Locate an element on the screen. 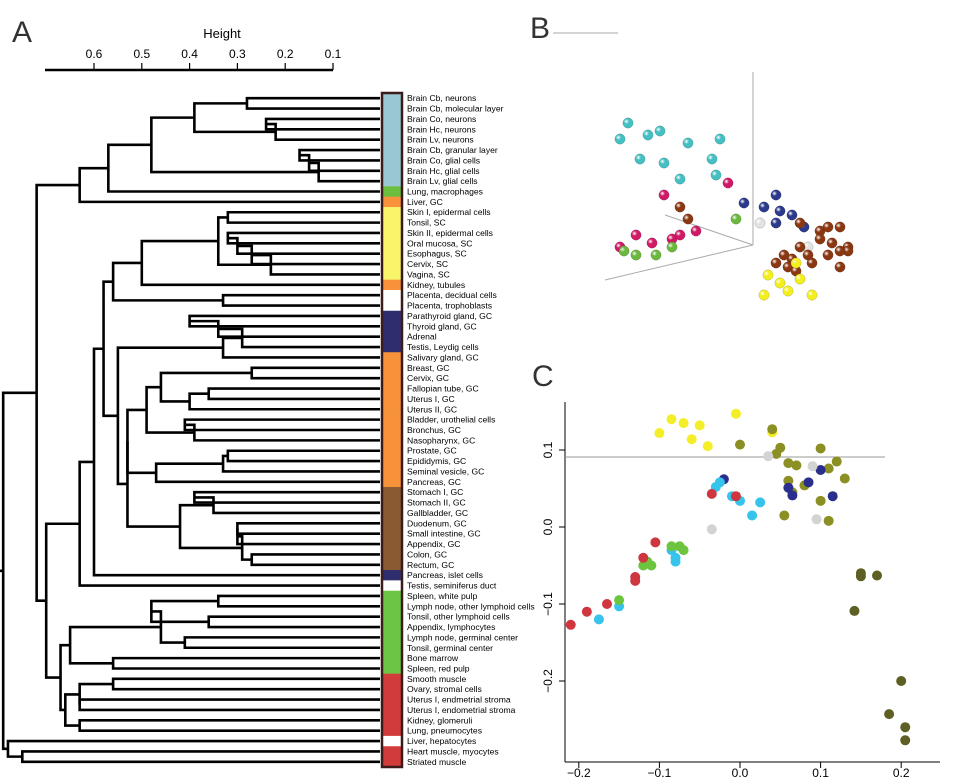  leaf-label: Spleen, white pulp is located at coordinates (442, 596).